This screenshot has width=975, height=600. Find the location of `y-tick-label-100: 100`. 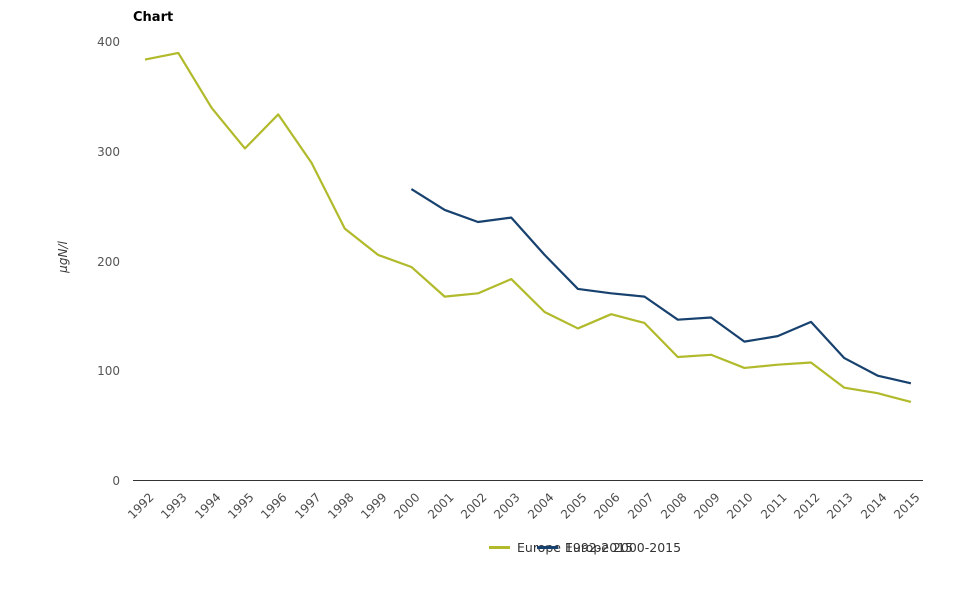

y-tick-label-100: 100 is located at coordinates (108, 371).